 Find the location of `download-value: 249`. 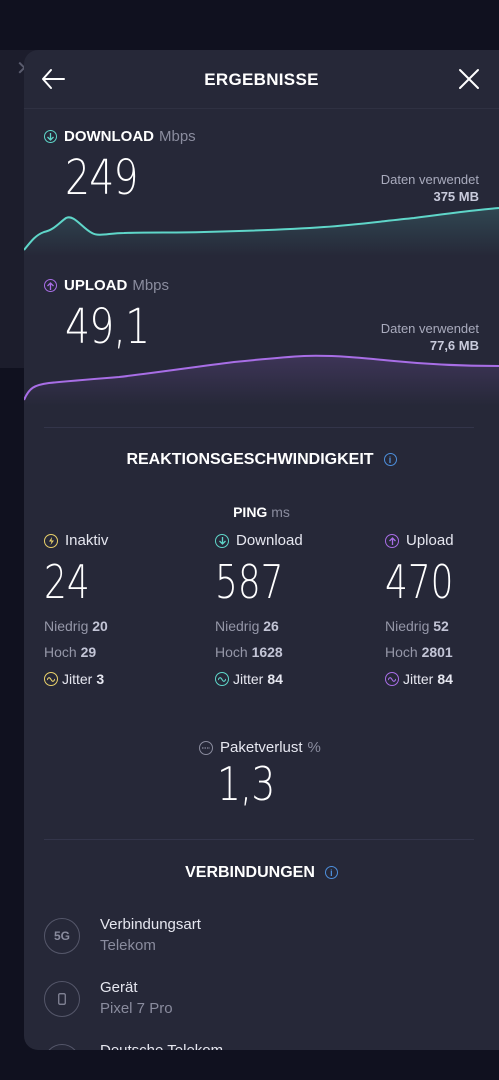

download-value: 249 is located at coordinates (101, 178).